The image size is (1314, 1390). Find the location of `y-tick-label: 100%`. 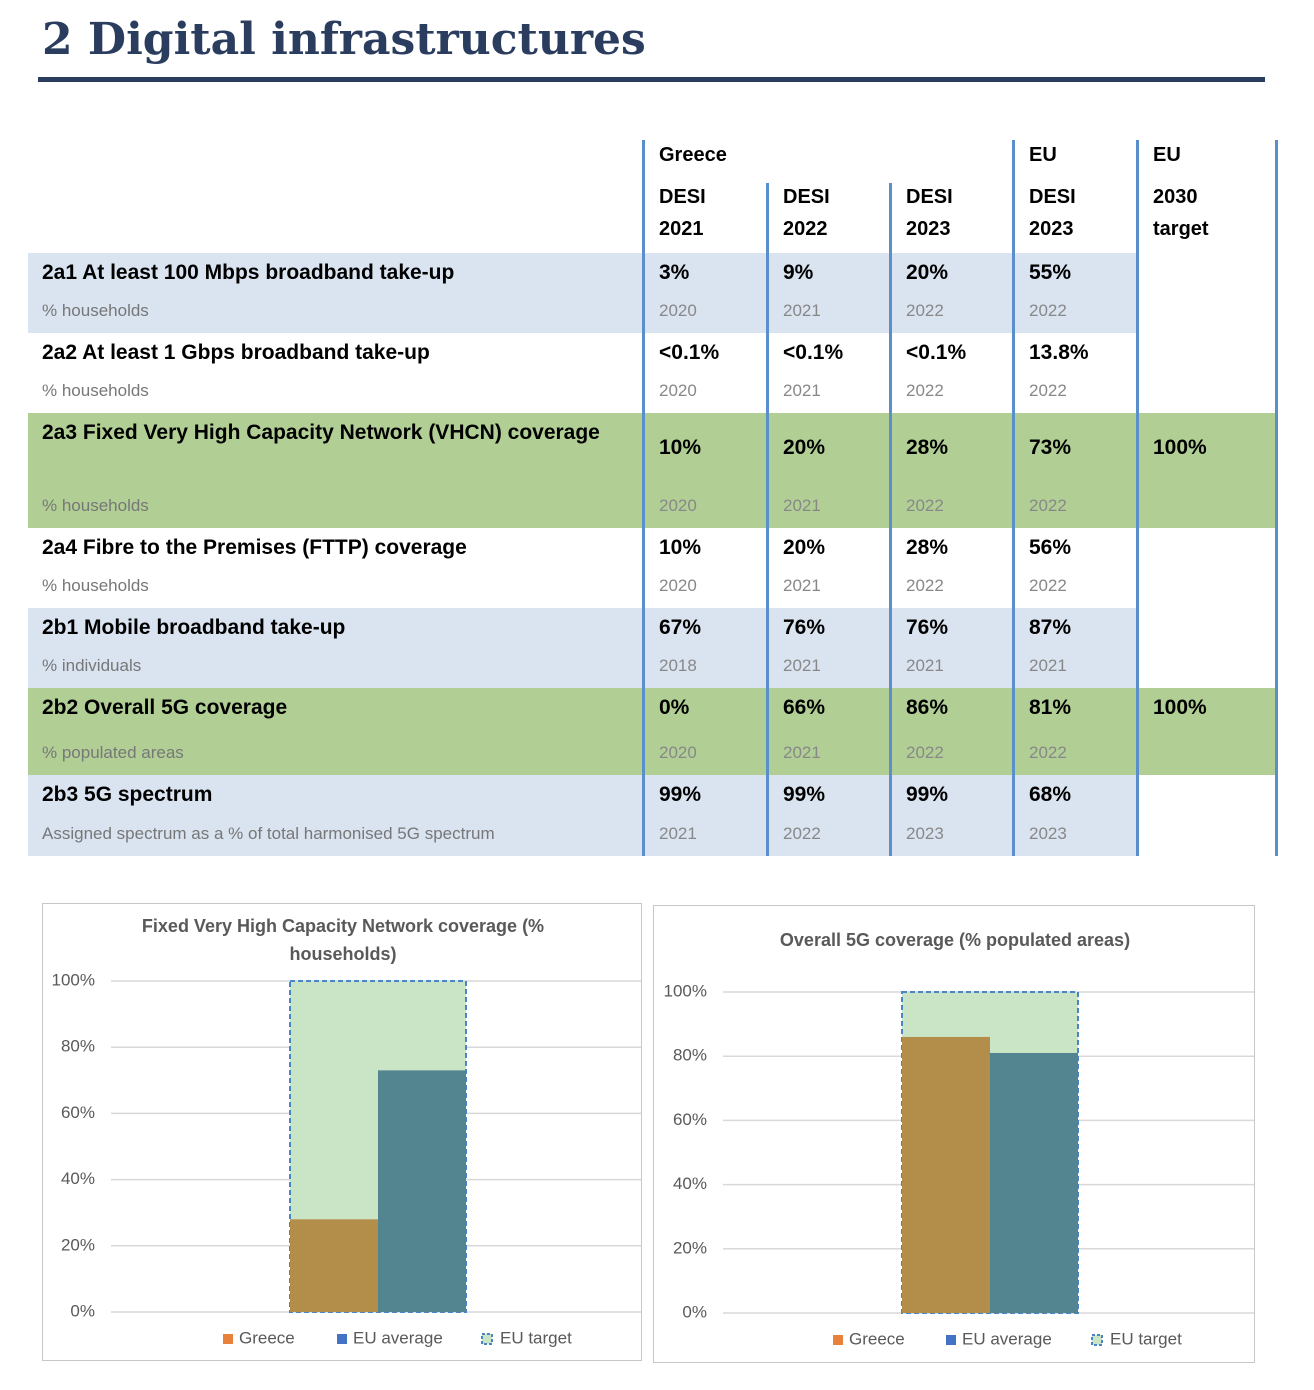

y-tick-label: 100% is located at coordinates (73, 979).